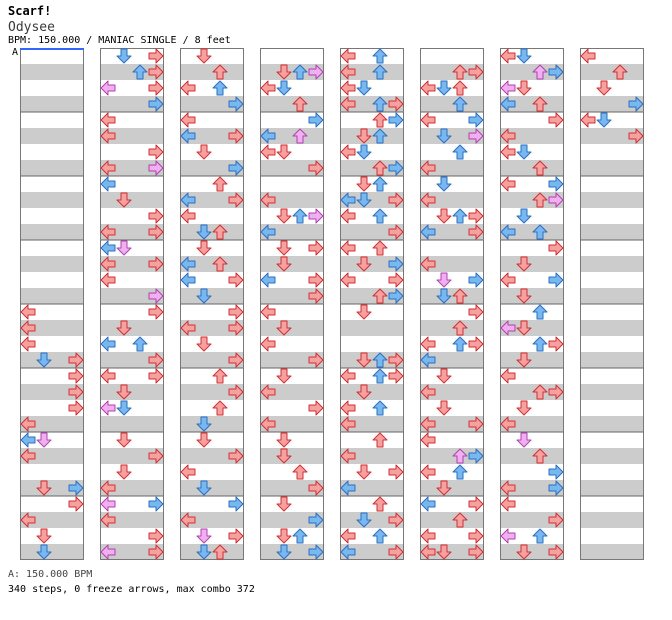  What do you see at coordinates (212, 304) in the screenshot?
I see `chart-column` at bounding box center [212, 304].